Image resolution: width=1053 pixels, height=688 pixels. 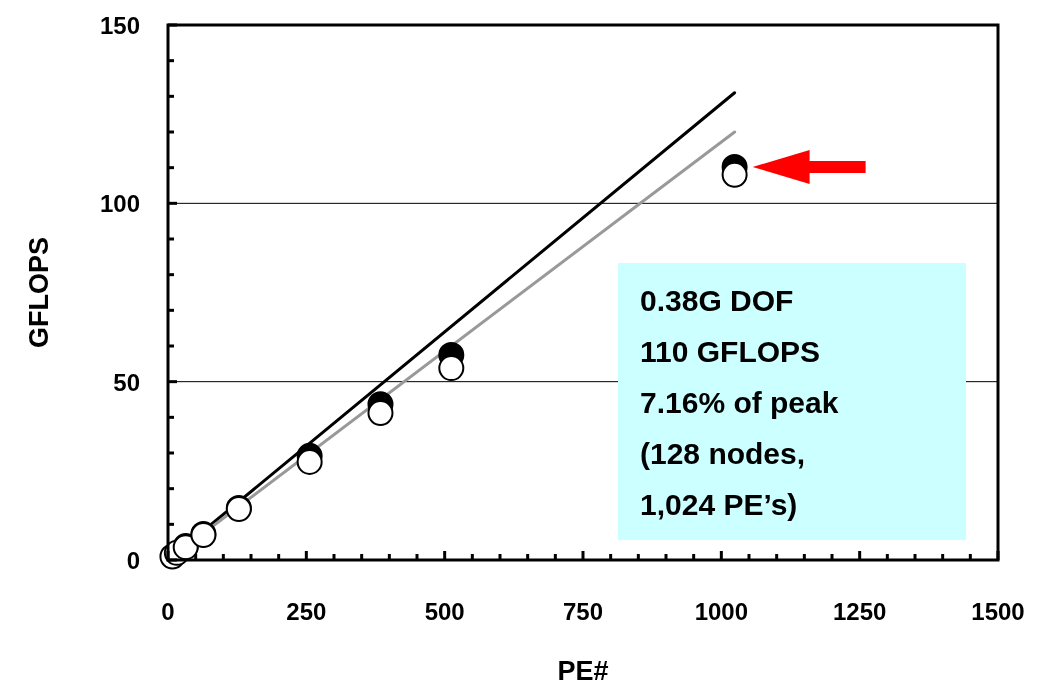 What do you see at coordinates (126, 382) in the screenshot?
I see `y-tick-label: 50` at bounding box center [126, 382].